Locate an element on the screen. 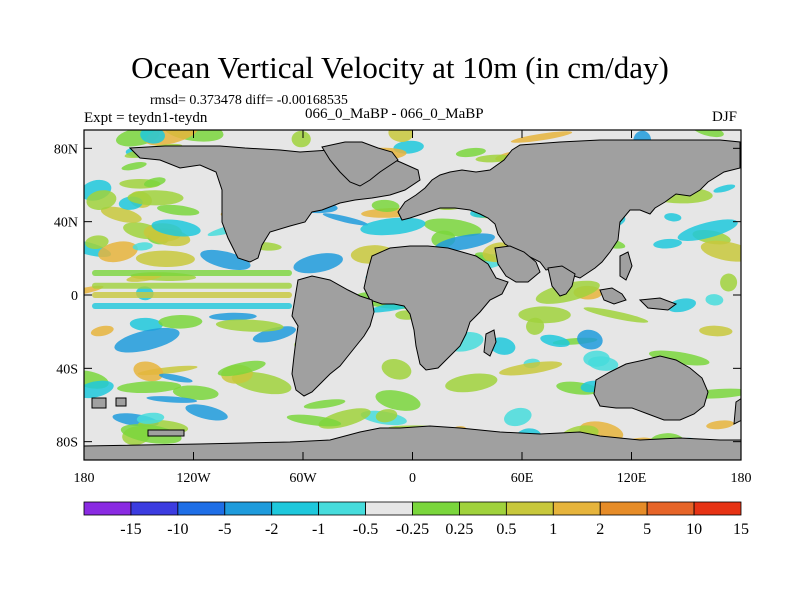  colorbar-label: 0.25 is located at coordinates (459, 529).